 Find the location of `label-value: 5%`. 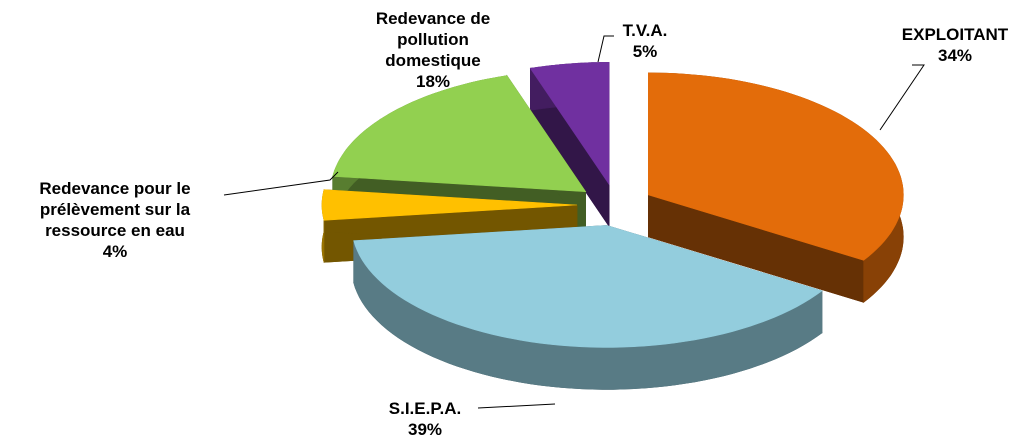

label-value: 5% is located at coordinates (645, 51).